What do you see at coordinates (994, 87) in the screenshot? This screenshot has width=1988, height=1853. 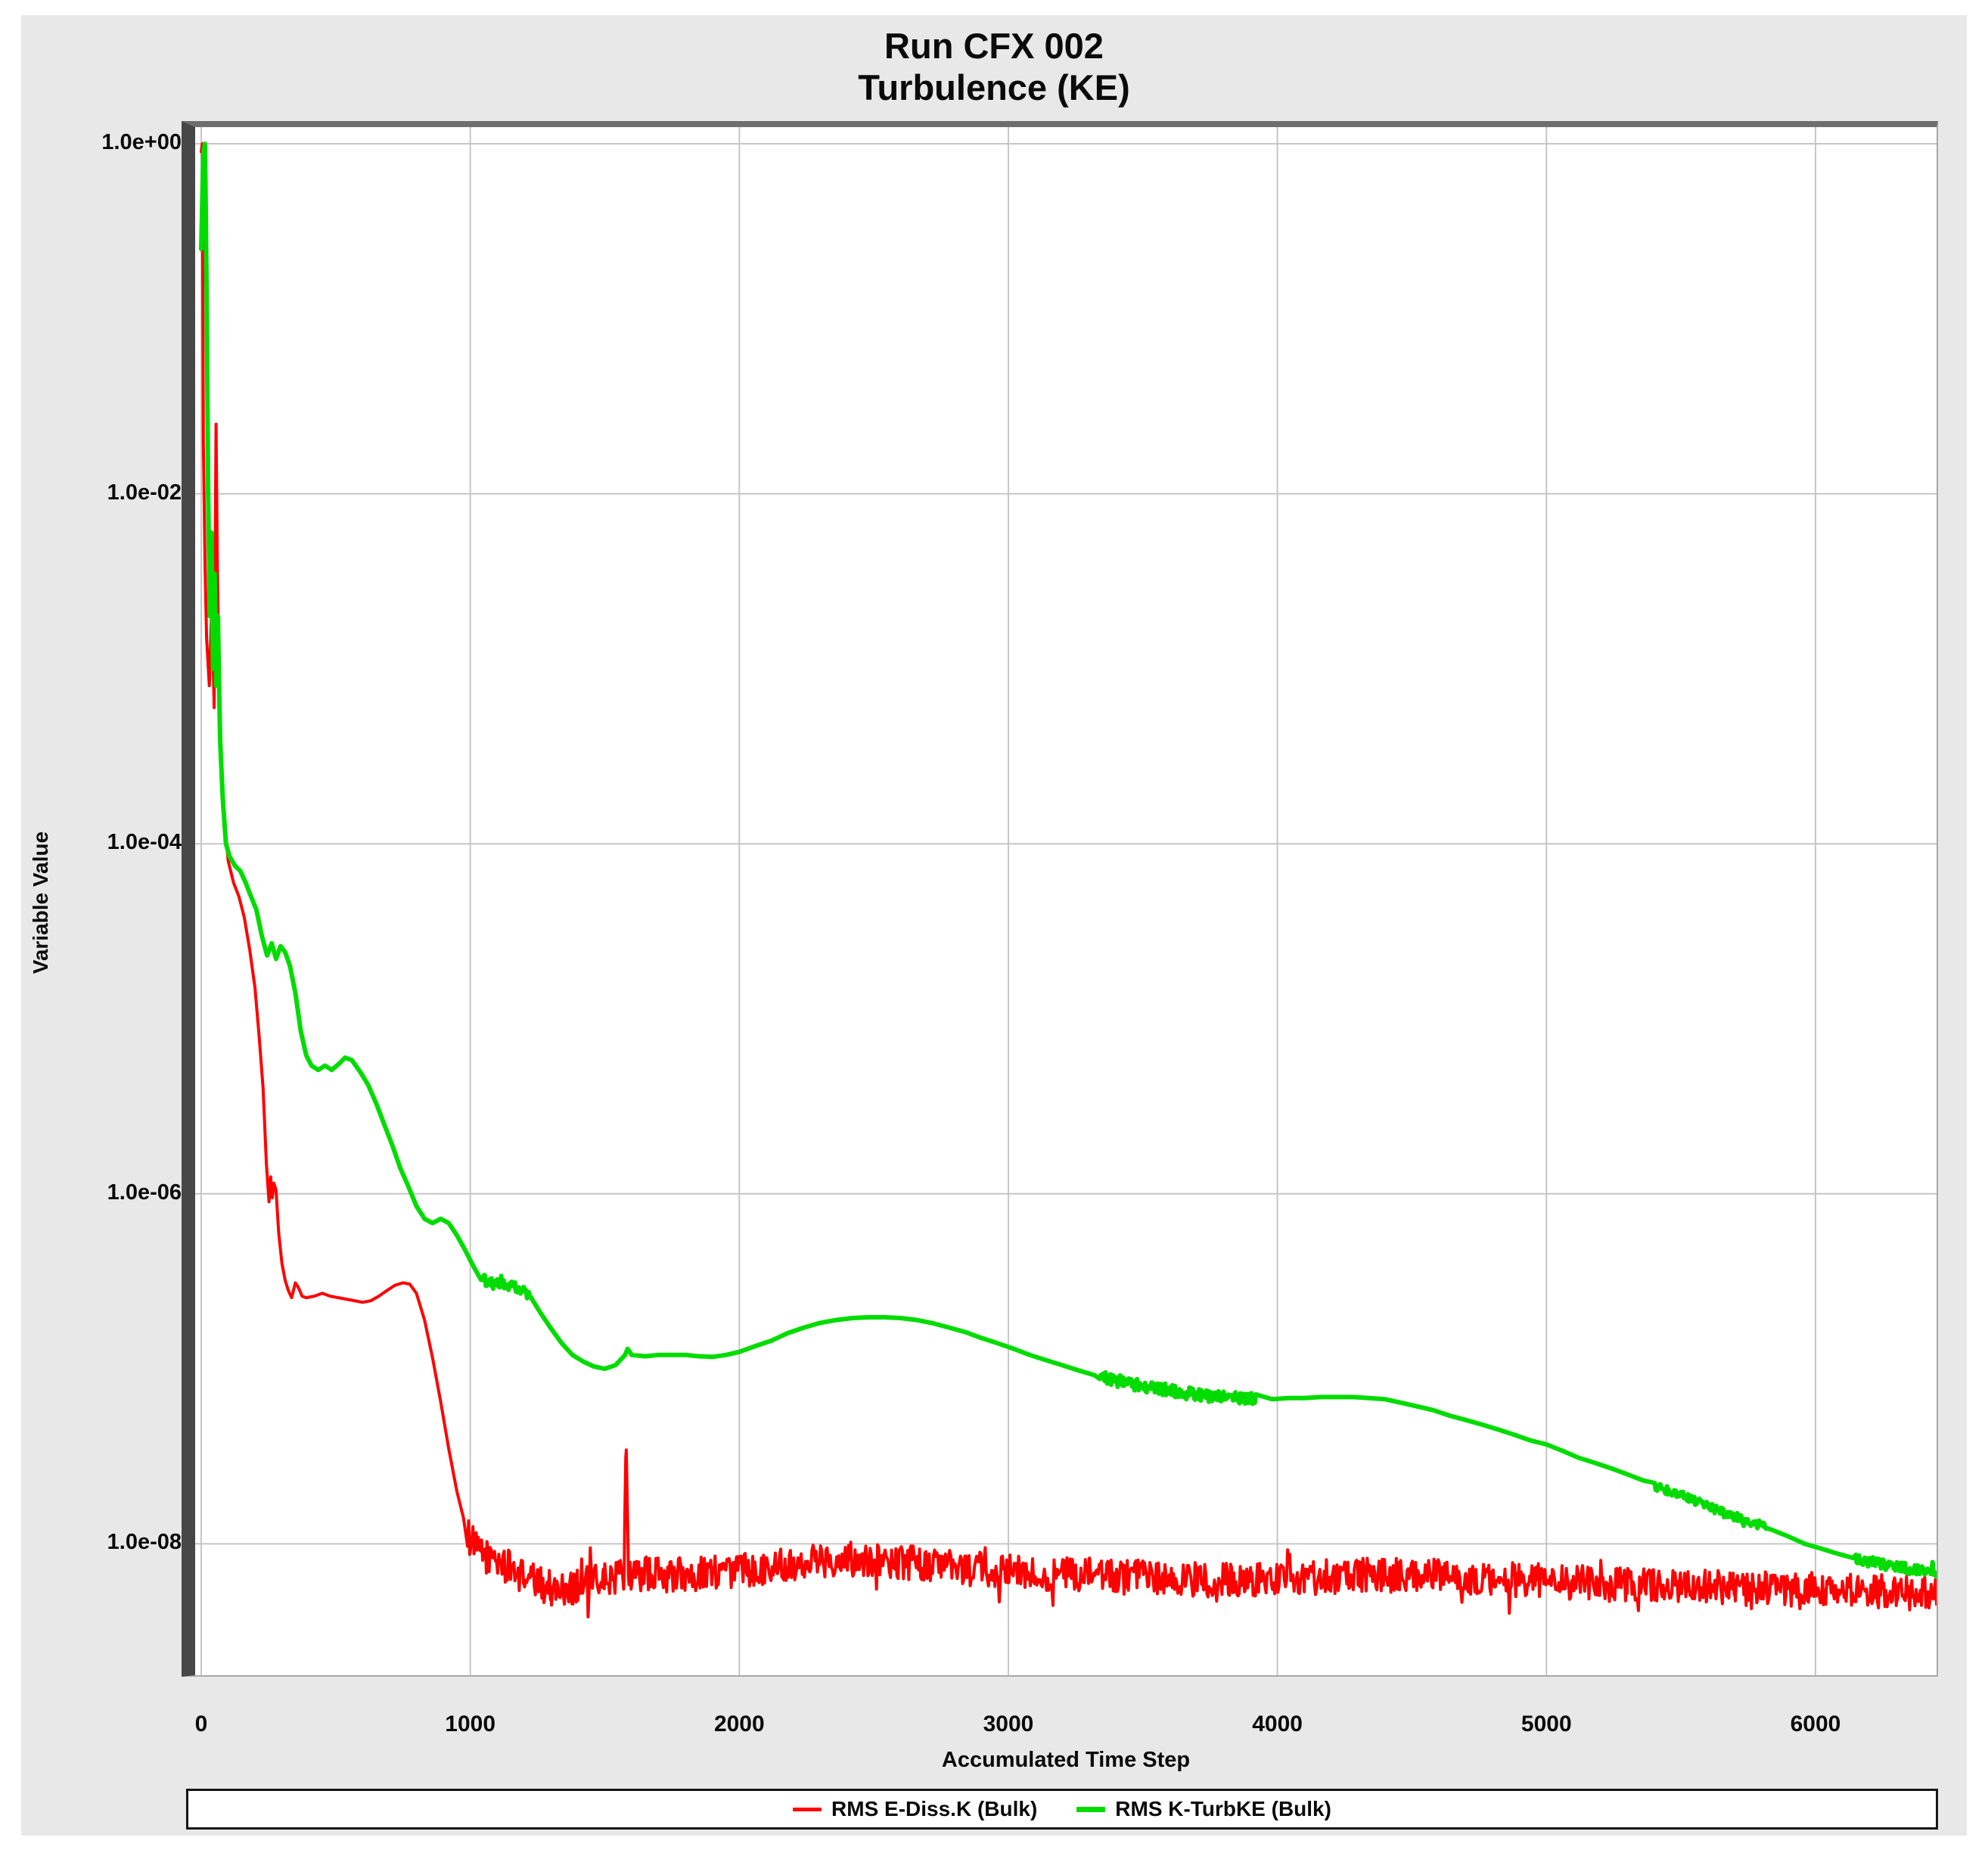 I see `chart-subtitle: Turbulence (KE)` at bounding box center [994, 87].